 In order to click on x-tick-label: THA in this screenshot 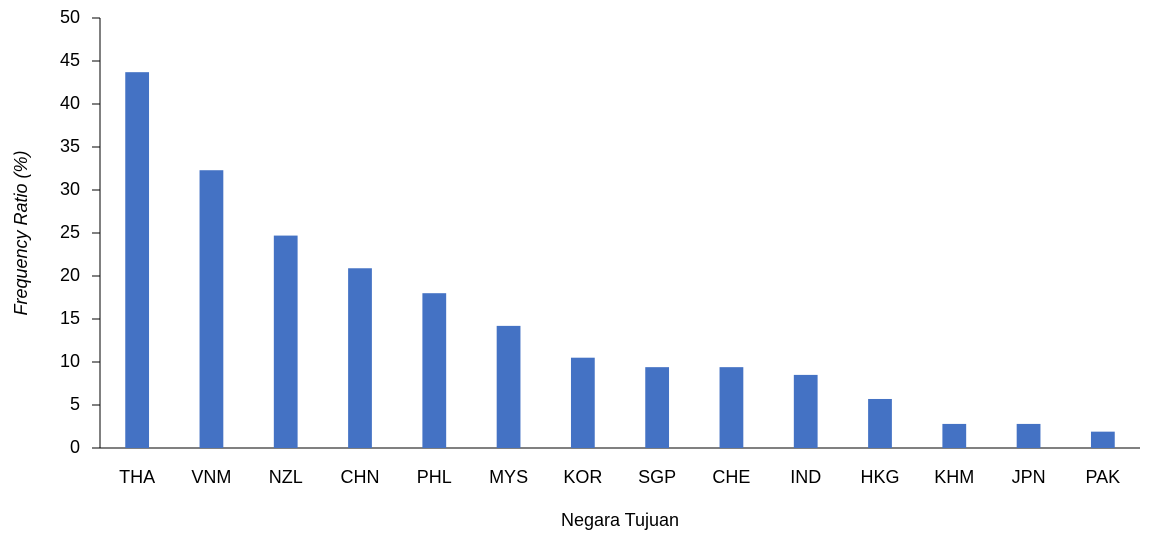, I will do `click(137, 477)`.